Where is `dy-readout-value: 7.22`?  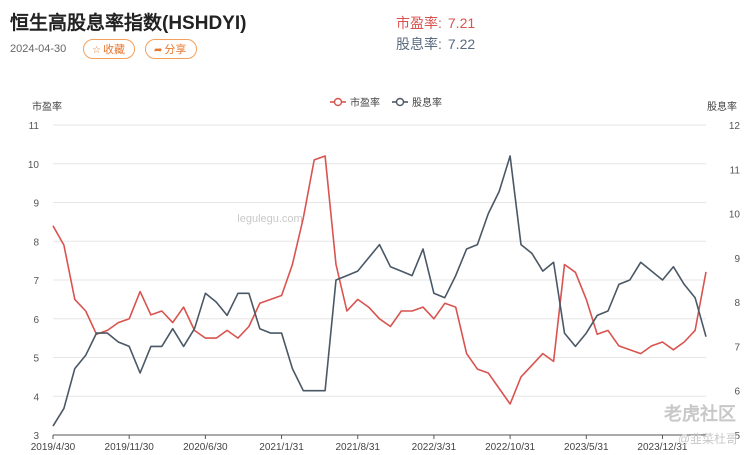
dy-readout-value: 7.22 is located at coordinates (461, 44).